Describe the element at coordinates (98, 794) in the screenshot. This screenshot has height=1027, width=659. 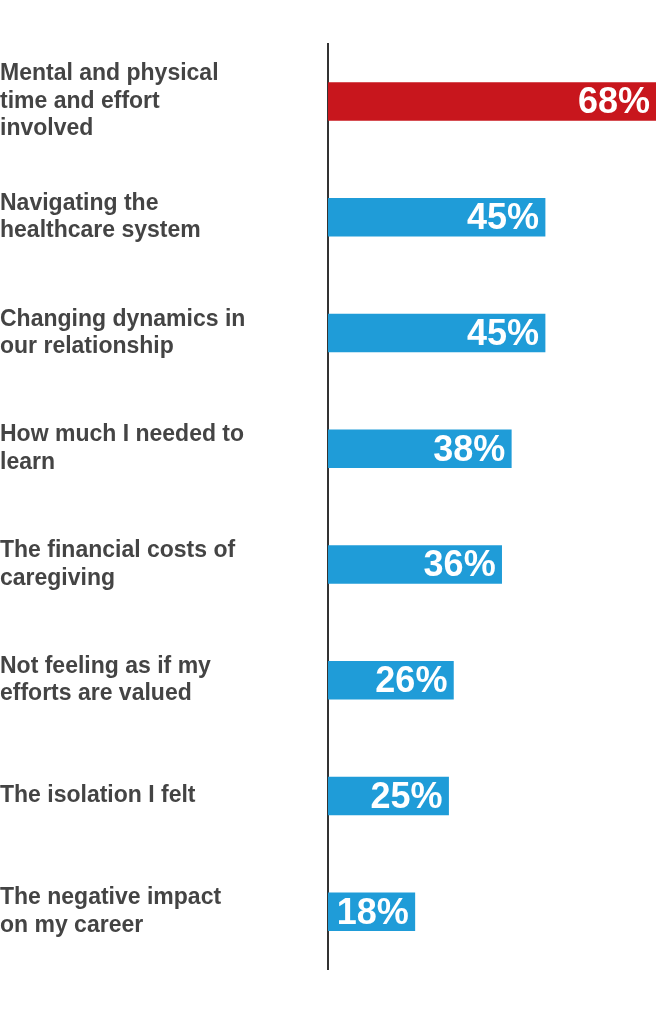
I see `y-tick-label: The isolation I felt` at that location.